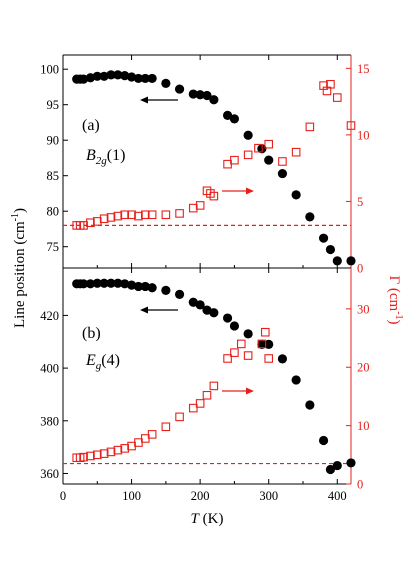 The height and width of the screenshot is (573, 415). I want to click on y-left-tick-label: 400, so click(49, 369).